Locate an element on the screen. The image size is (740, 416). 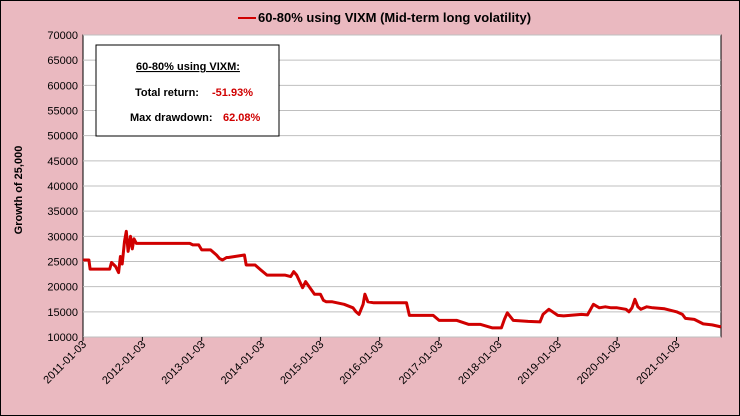
y-tick-label: 40000 is located at coordinates (62, 187).